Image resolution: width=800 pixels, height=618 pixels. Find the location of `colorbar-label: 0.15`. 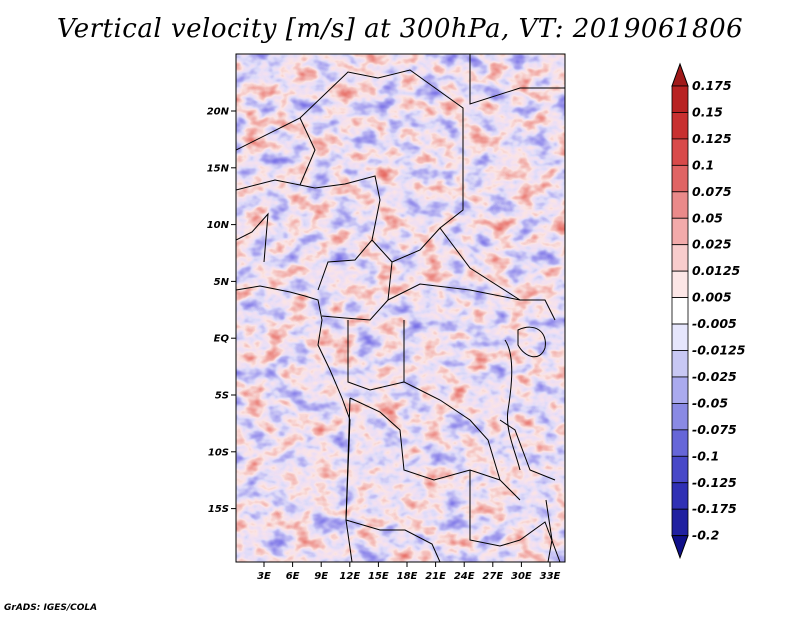

colorbar-label: 0.15 is located at coordinates (707, 111).